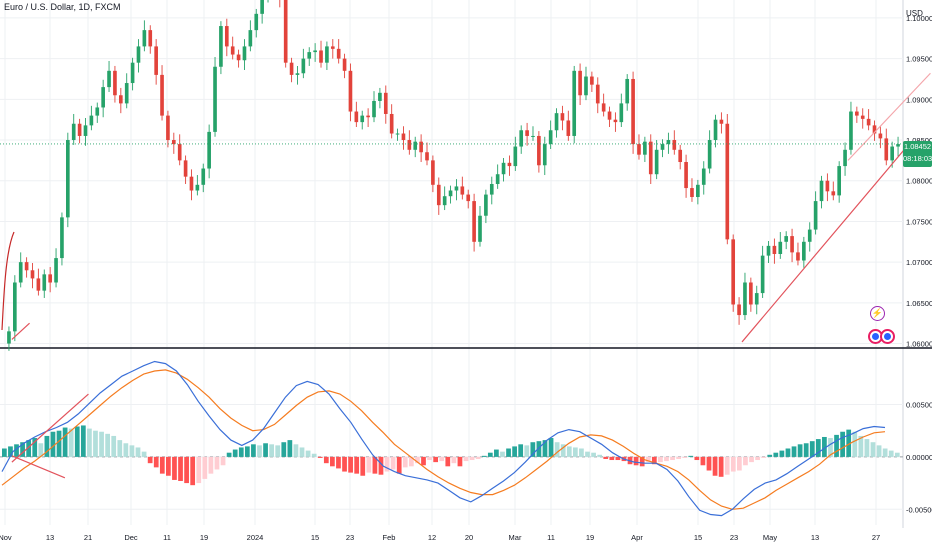 This screenshot has width=932, height=550. Describe the element at coordinates (919, 404) in the screenshot. I see `y-tick-label: 0.00500` at that location.